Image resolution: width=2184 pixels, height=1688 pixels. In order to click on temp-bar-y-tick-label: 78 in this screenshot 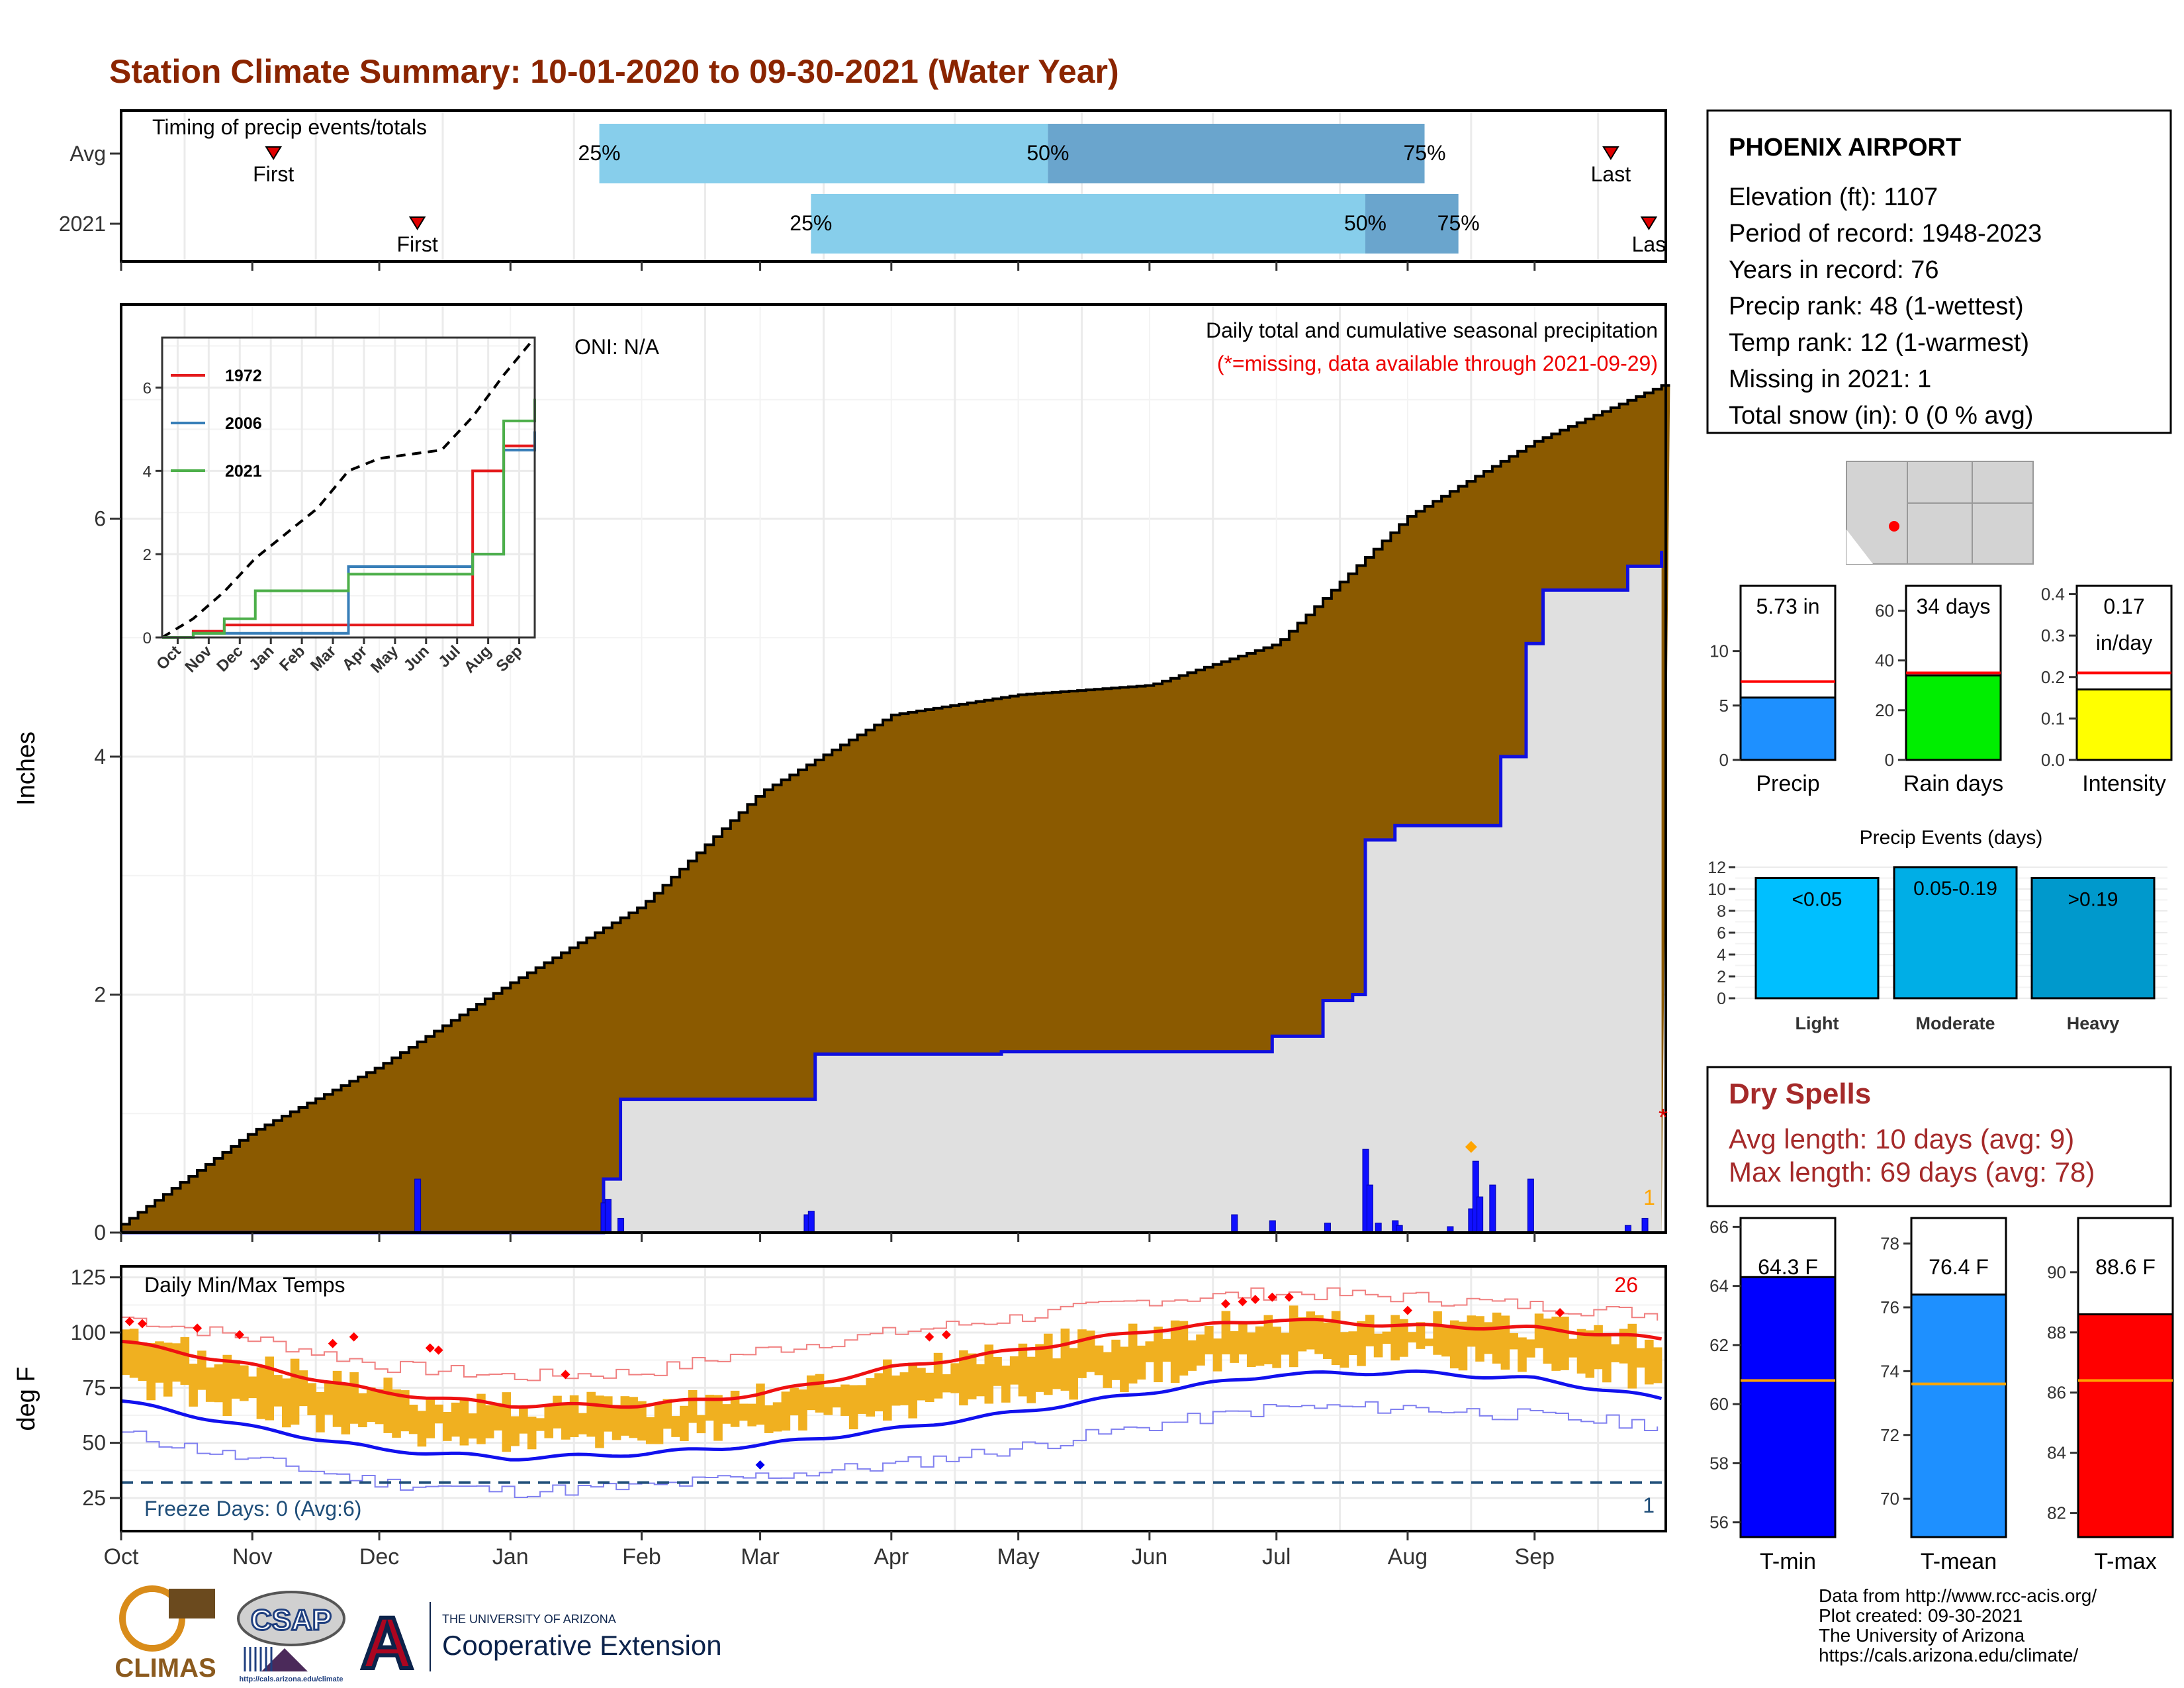, I will do `click(1889, 1244)`.